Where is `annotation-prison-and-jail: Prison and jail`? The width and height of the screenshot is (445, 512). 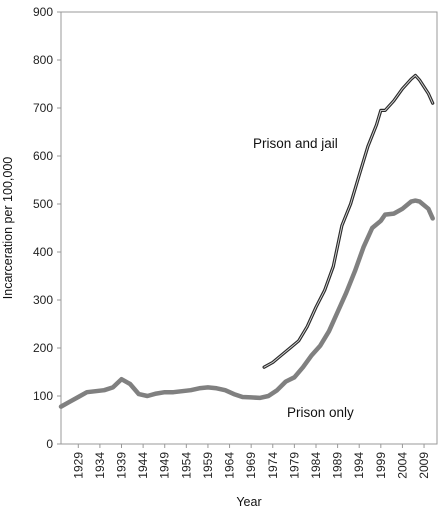 annotation-prison-and-jail: Prison and jail is located at coordinates (295, 143).